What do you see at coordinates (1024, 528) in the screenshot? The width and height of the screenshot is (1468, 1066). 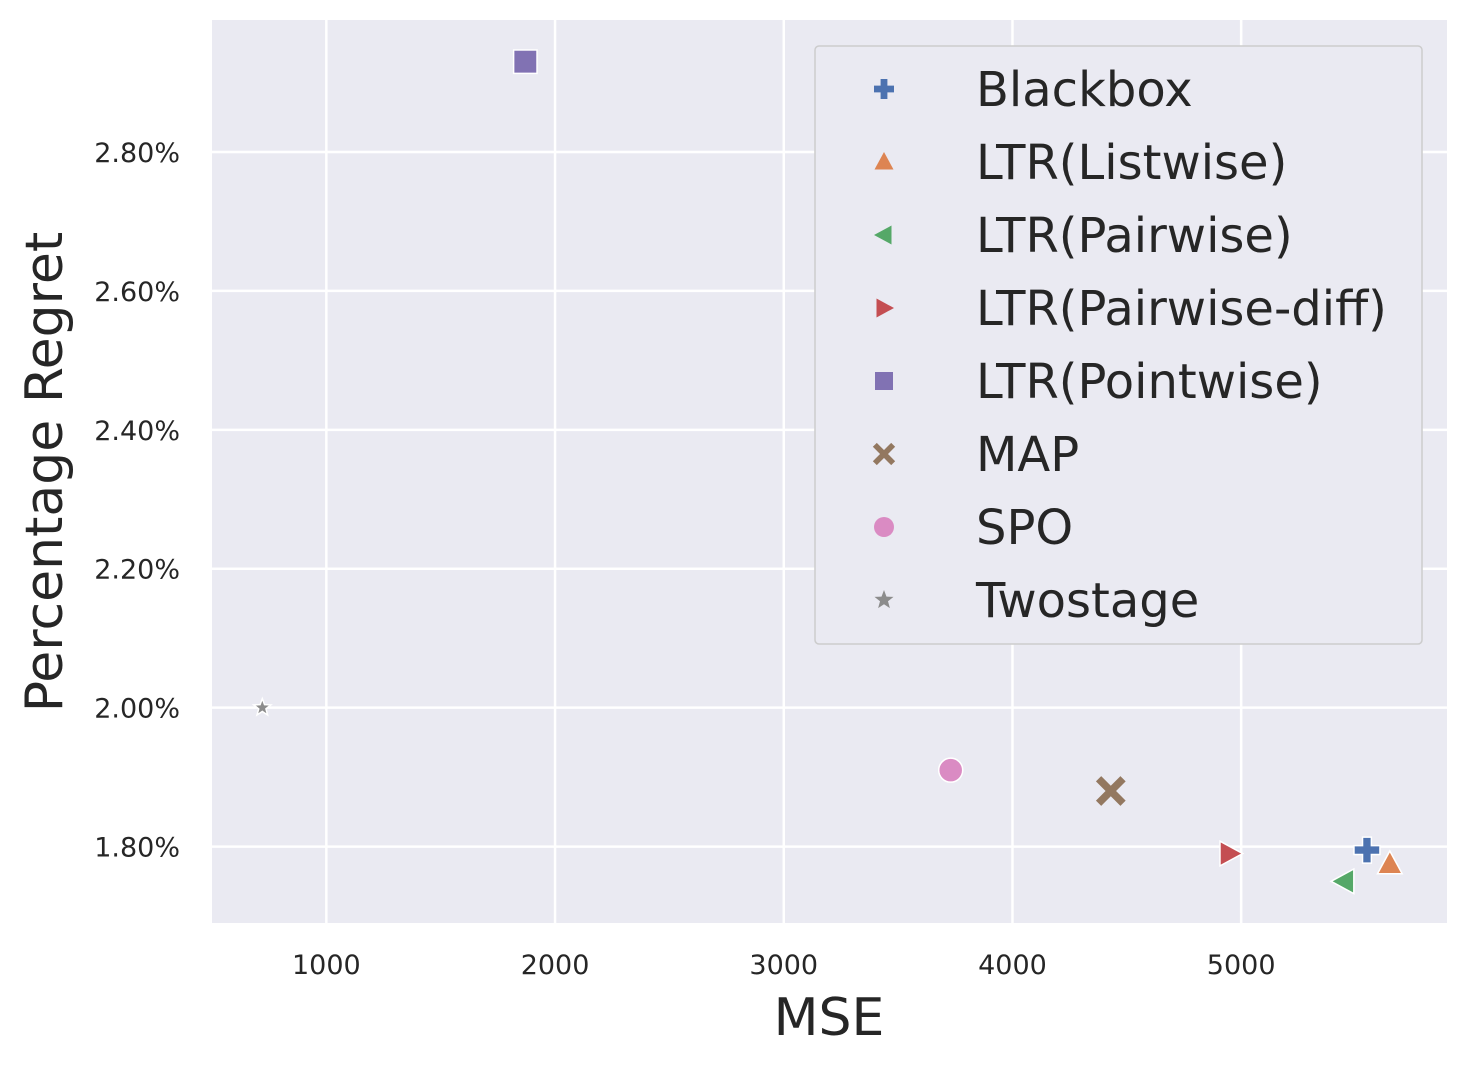 I see `legend-label: SPO` at bounding box center [1024, 528].